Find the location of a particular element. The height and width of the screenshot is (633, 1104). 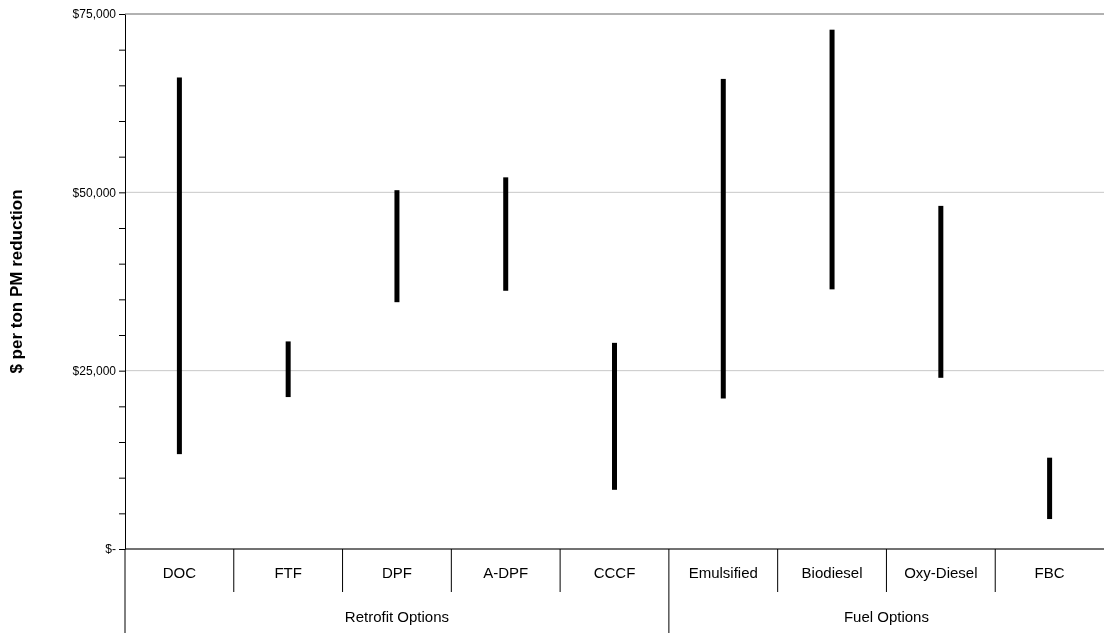

x-tick-label: CCCF is located at coordinates (614, 572).